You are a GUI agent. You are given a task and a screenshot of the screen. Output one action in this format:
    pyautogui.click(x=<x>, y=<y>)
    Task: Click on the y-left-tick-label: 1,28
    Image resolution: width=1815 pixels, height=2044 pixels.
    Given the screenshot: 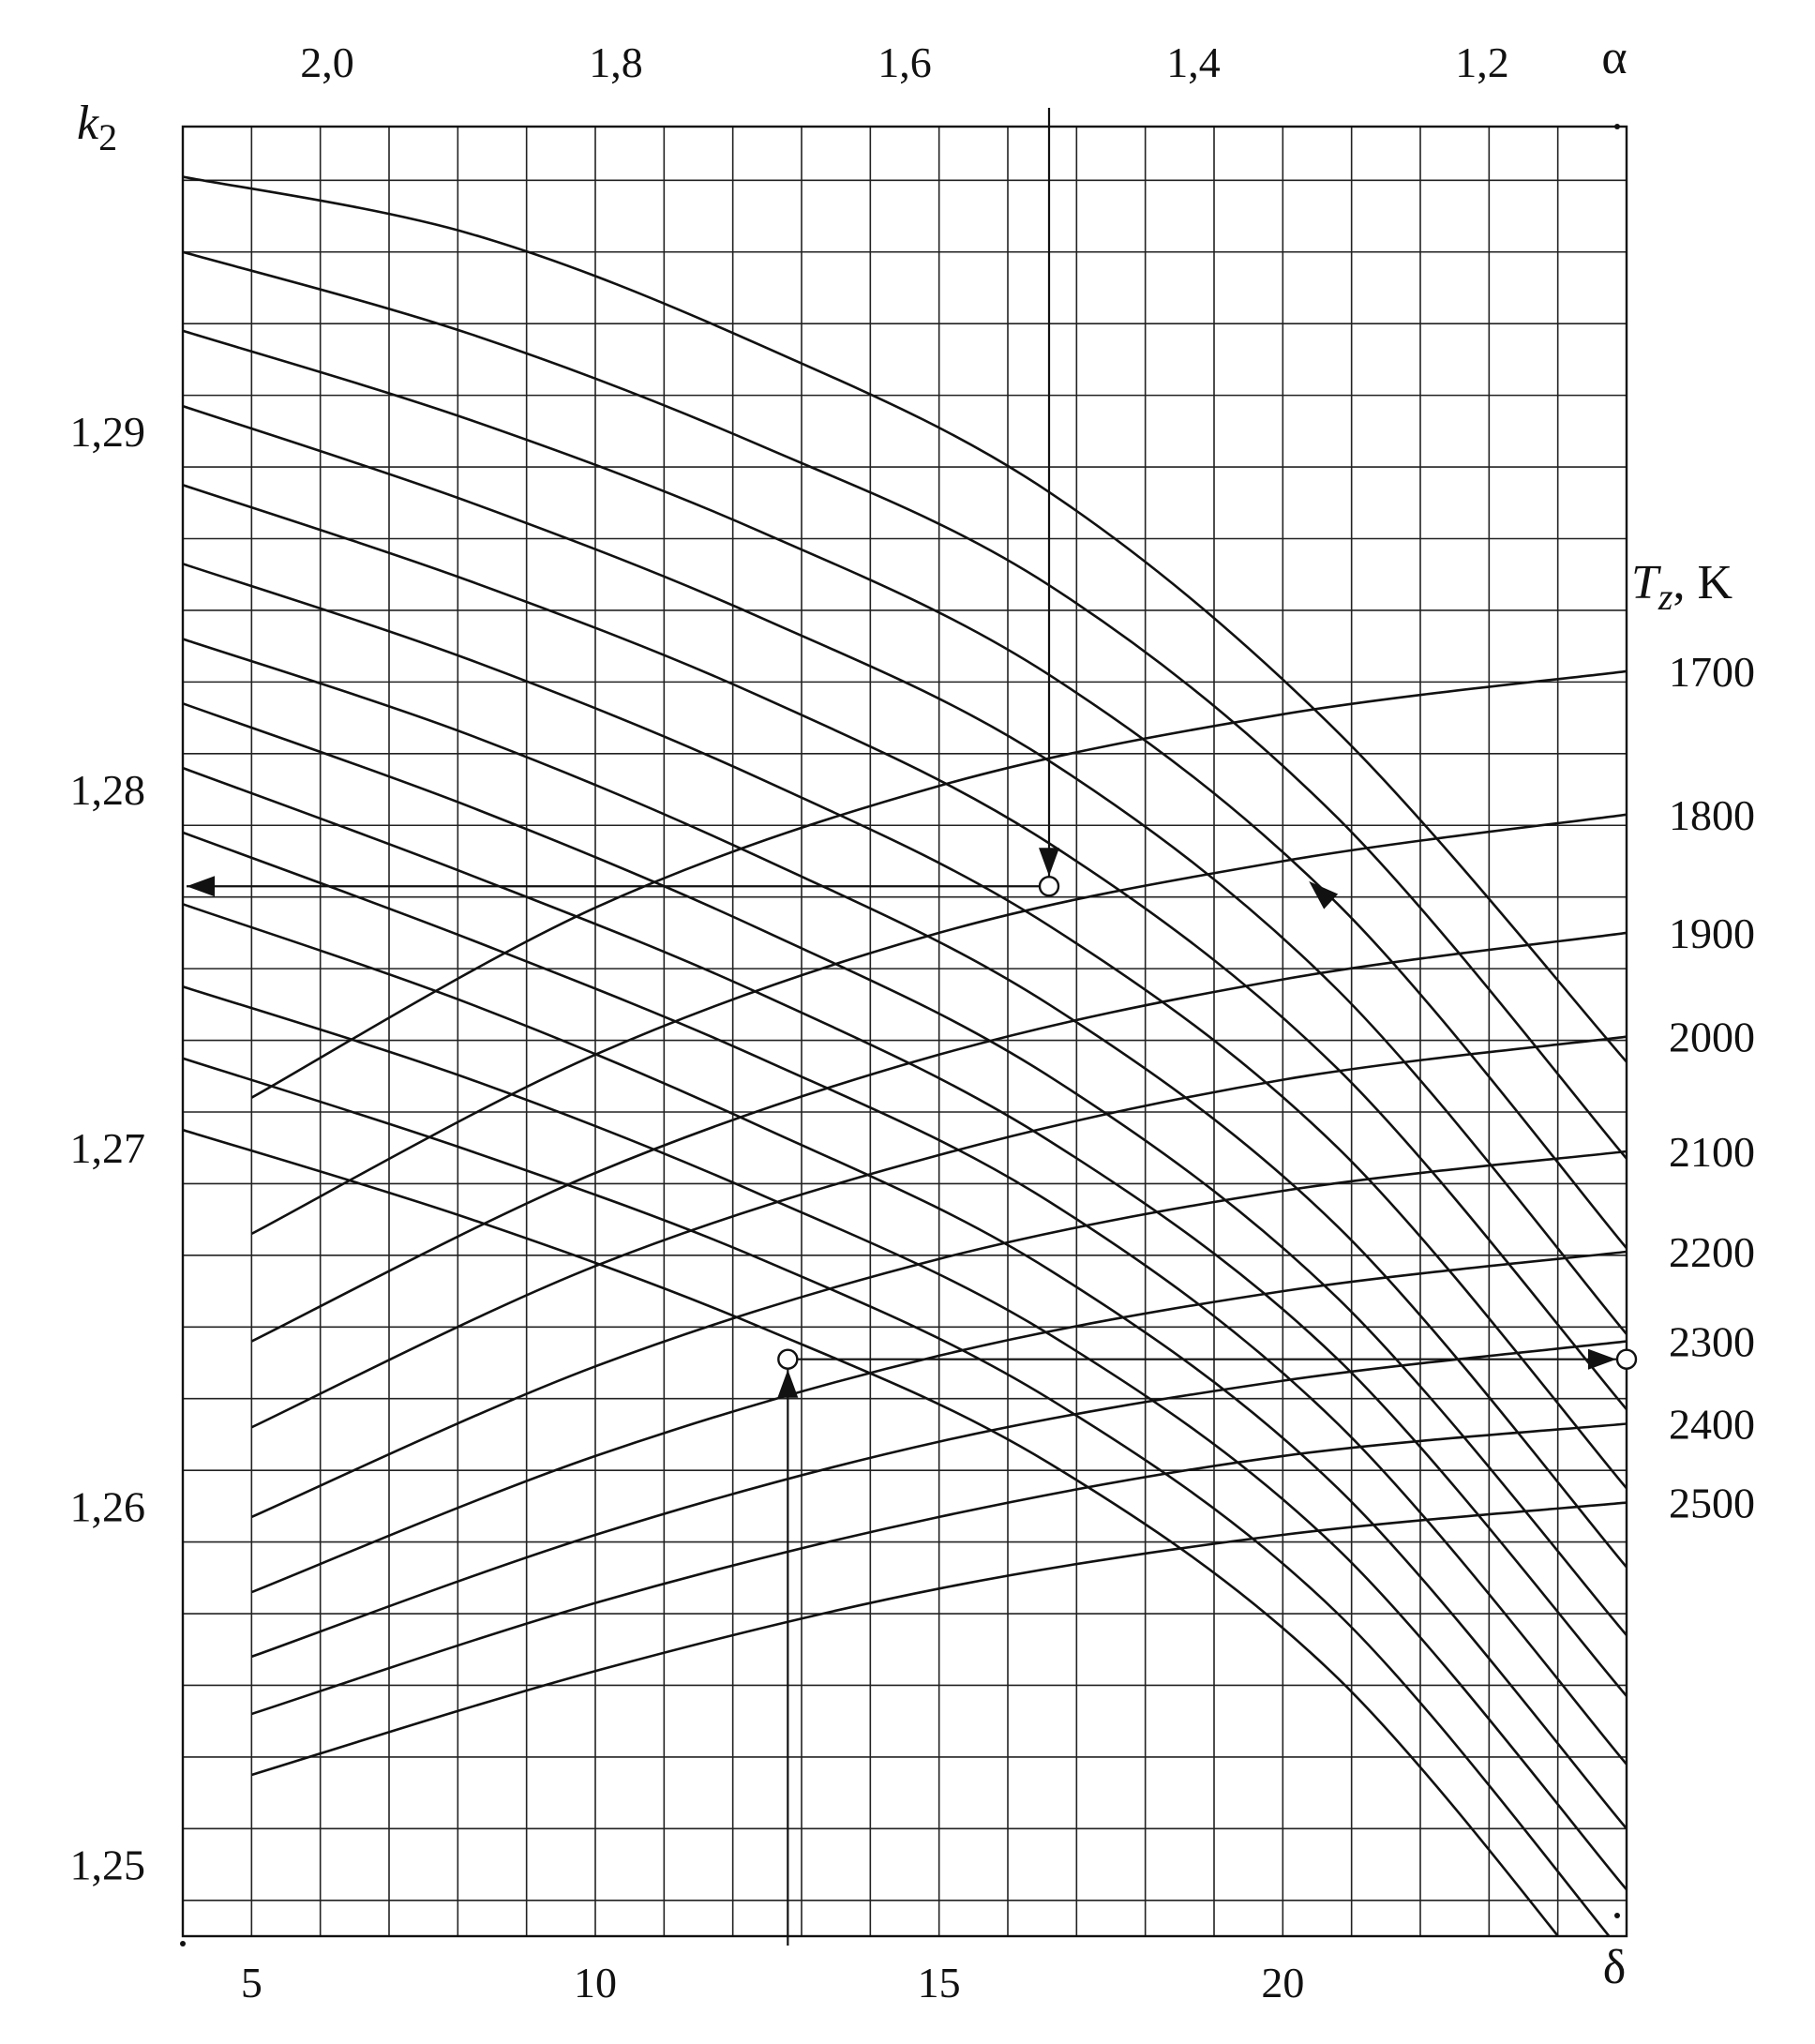 What is the action you would take?
    pyautogui.click(x=108, y=790)
    